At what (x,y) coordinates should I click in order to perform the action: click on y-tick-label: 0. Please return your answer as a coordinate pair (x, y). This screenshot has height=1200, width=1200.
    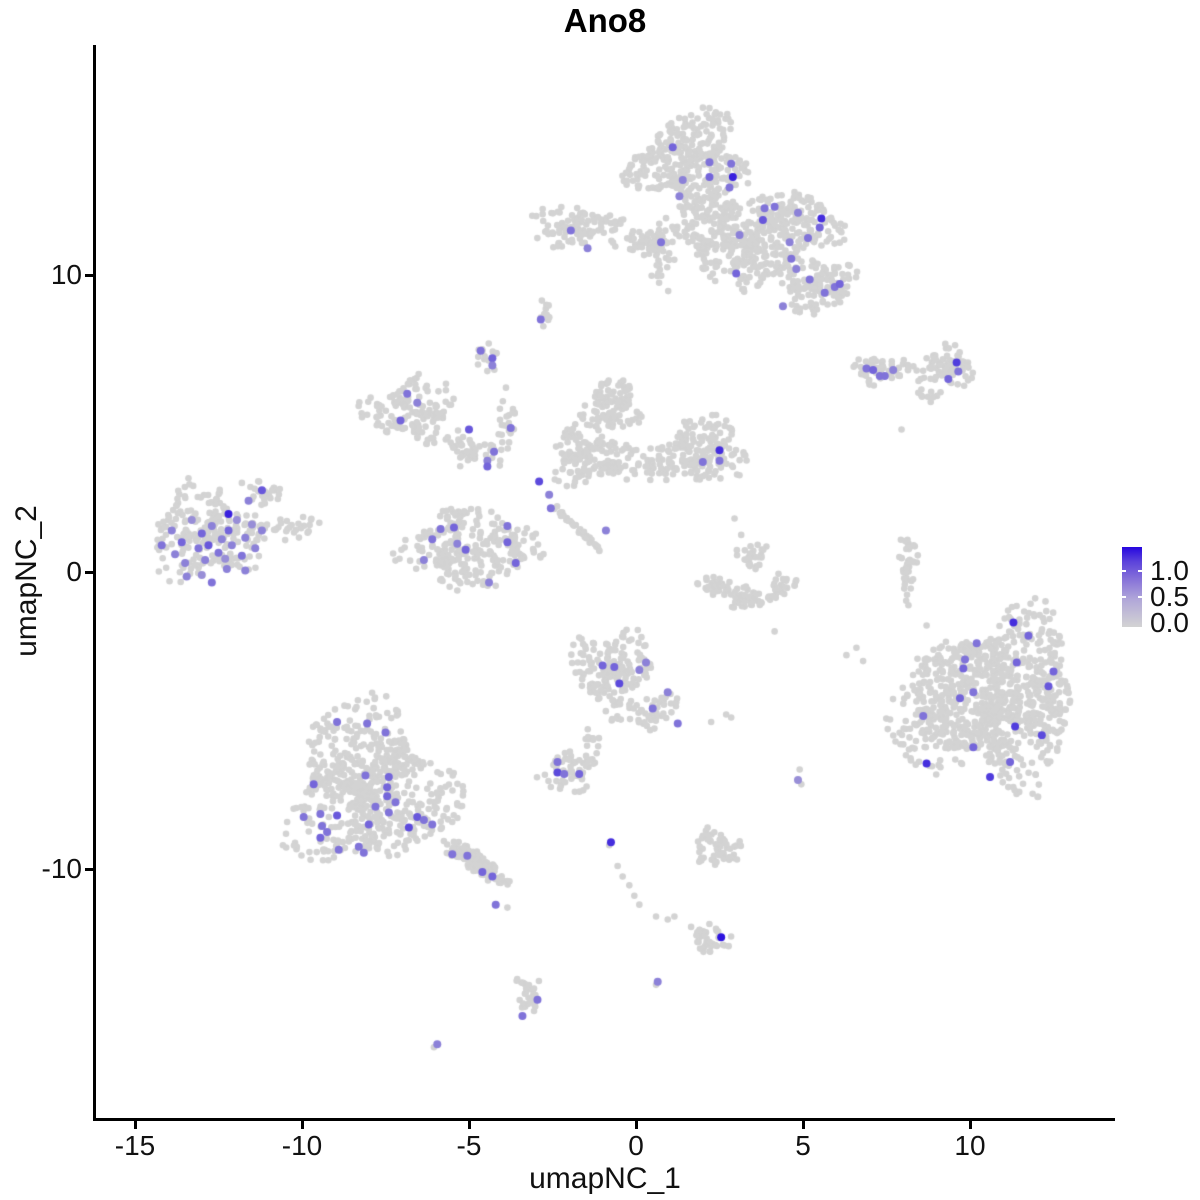
    Looking at the image, I should click on (74, 571).